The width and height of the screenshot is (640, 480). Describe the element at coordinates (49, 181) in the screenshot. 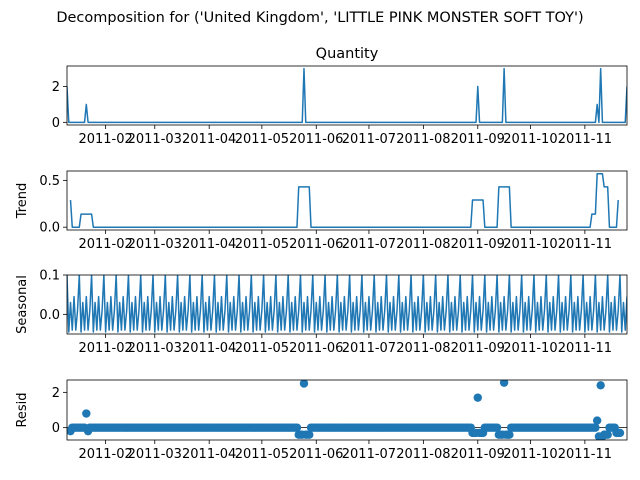

I see `trend-ytick-label: 0.5` at that location.